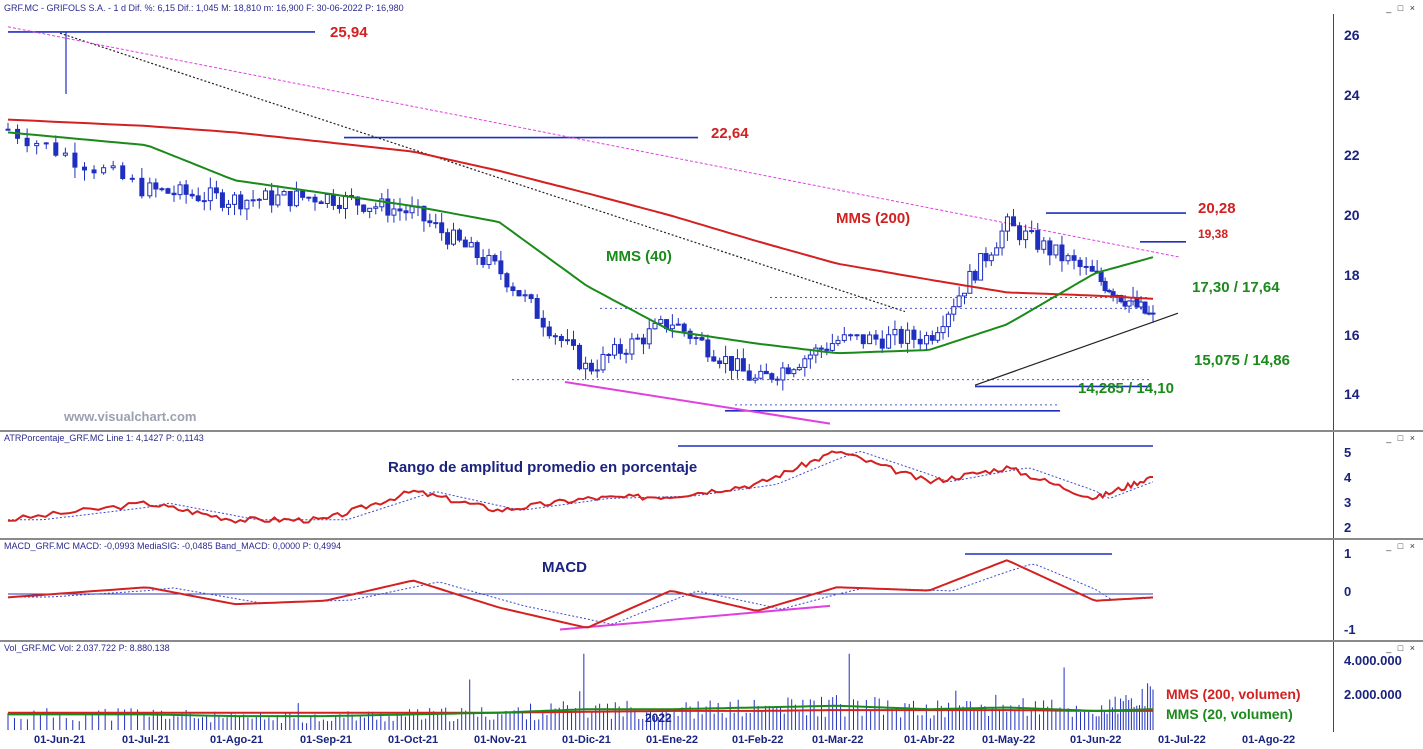  I want to click on y-tick: 5, so click(1348, 452).